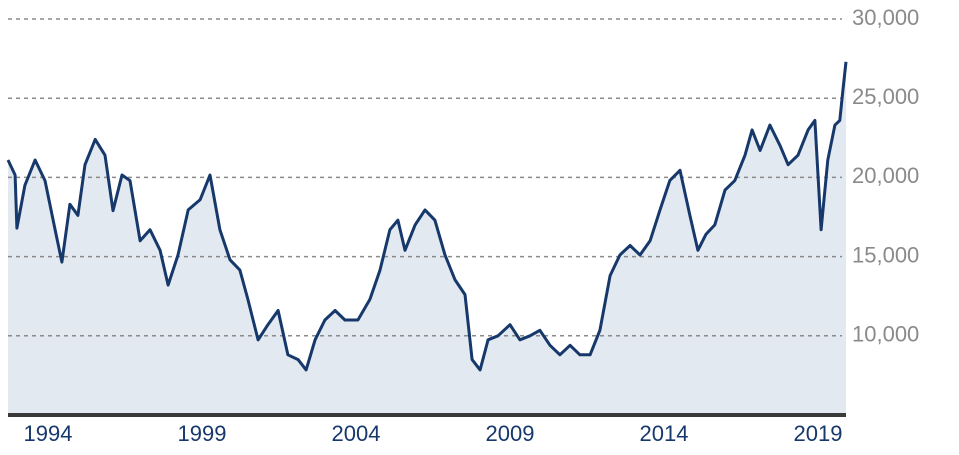 The image size is (959, 455). I want to click on y-tick-label: 15,000, so click(885, 254).